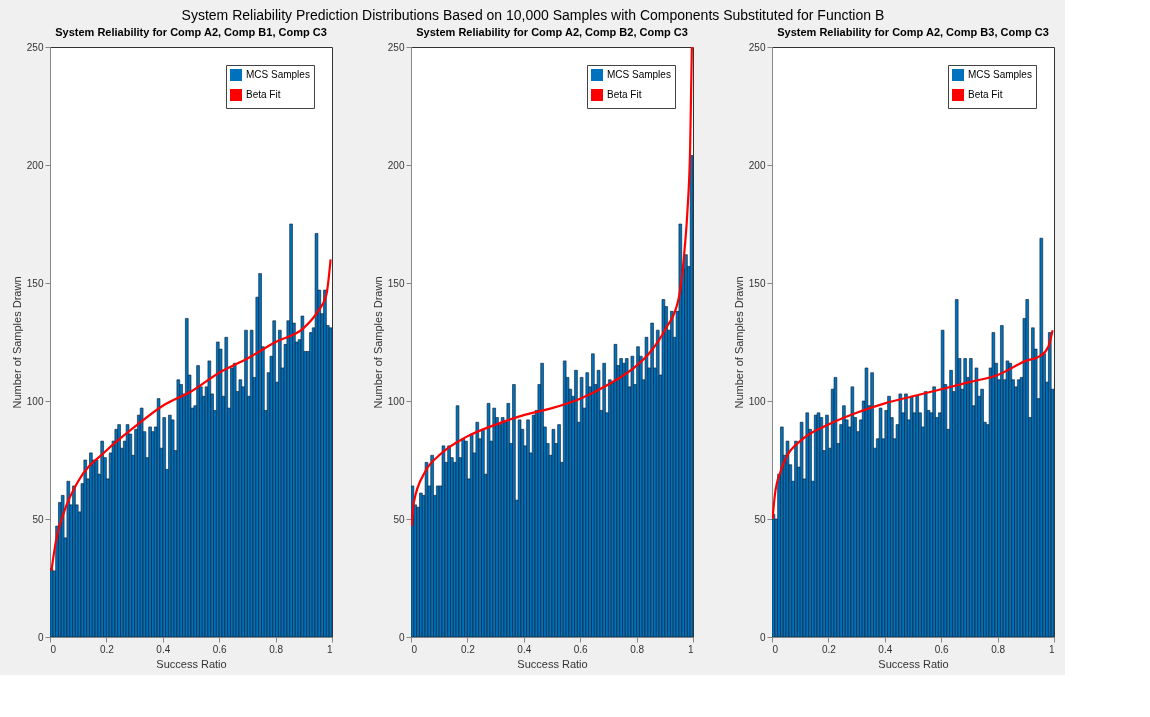 This screenshot has height=717, width=1150. I want to click on chart-title: System Reliability for Comp A2, Comp B2, Comp C3, so click(552, 32).